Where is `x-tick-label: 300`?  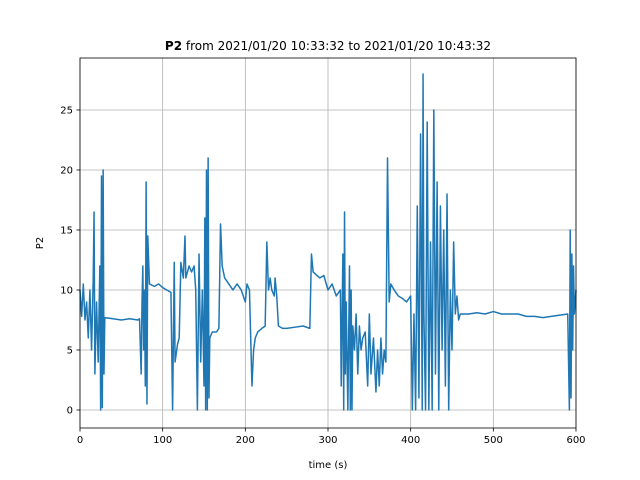
x-tick-label: 300 is located at coordinates (327, 440).